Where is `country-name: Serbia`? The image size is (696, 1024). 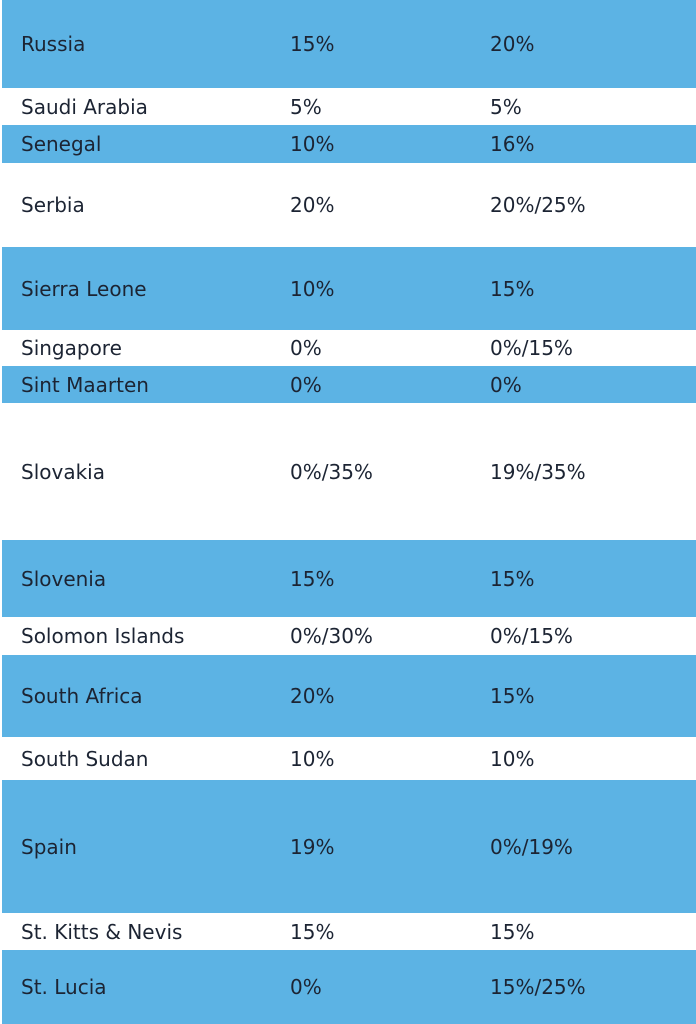
country-name: Serbia is located at coordinates (53, 205).